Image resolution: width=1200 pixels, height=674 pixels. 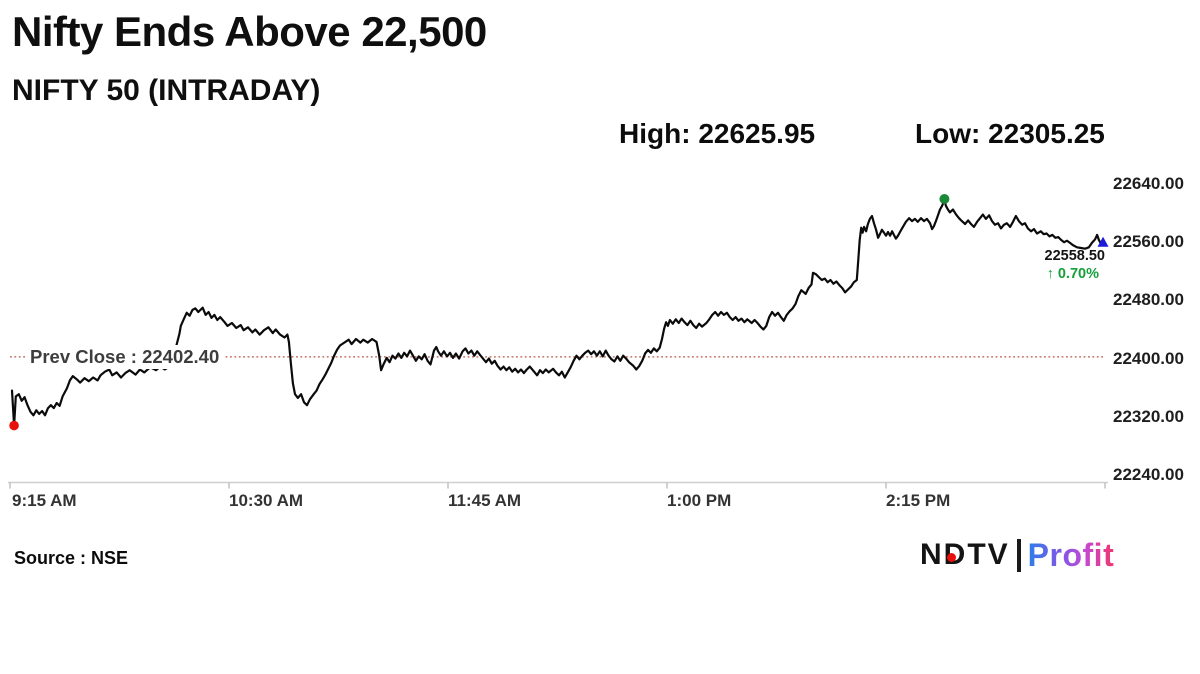 I want to click on high-value: 22625.95, so click(x=757, y=133).